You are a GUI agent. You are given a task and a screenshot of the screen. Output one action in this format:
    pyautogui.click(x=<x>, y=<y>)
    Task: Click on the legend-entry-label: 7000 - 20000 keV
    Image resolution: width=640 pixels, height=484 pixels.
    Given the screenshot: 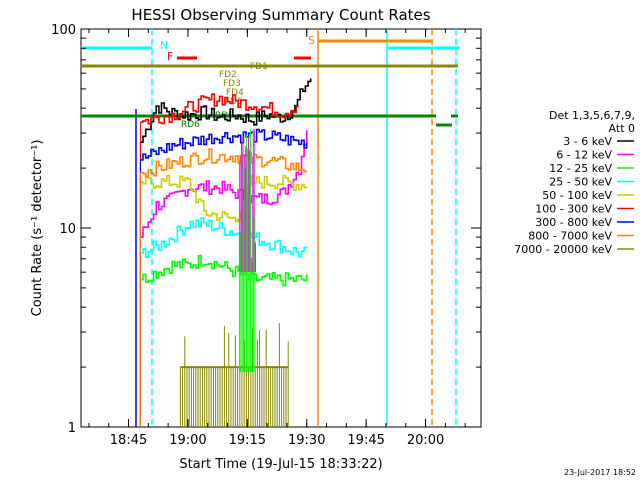 What is the action you would take?
    pyautogui.click(x=563, y=249)
    